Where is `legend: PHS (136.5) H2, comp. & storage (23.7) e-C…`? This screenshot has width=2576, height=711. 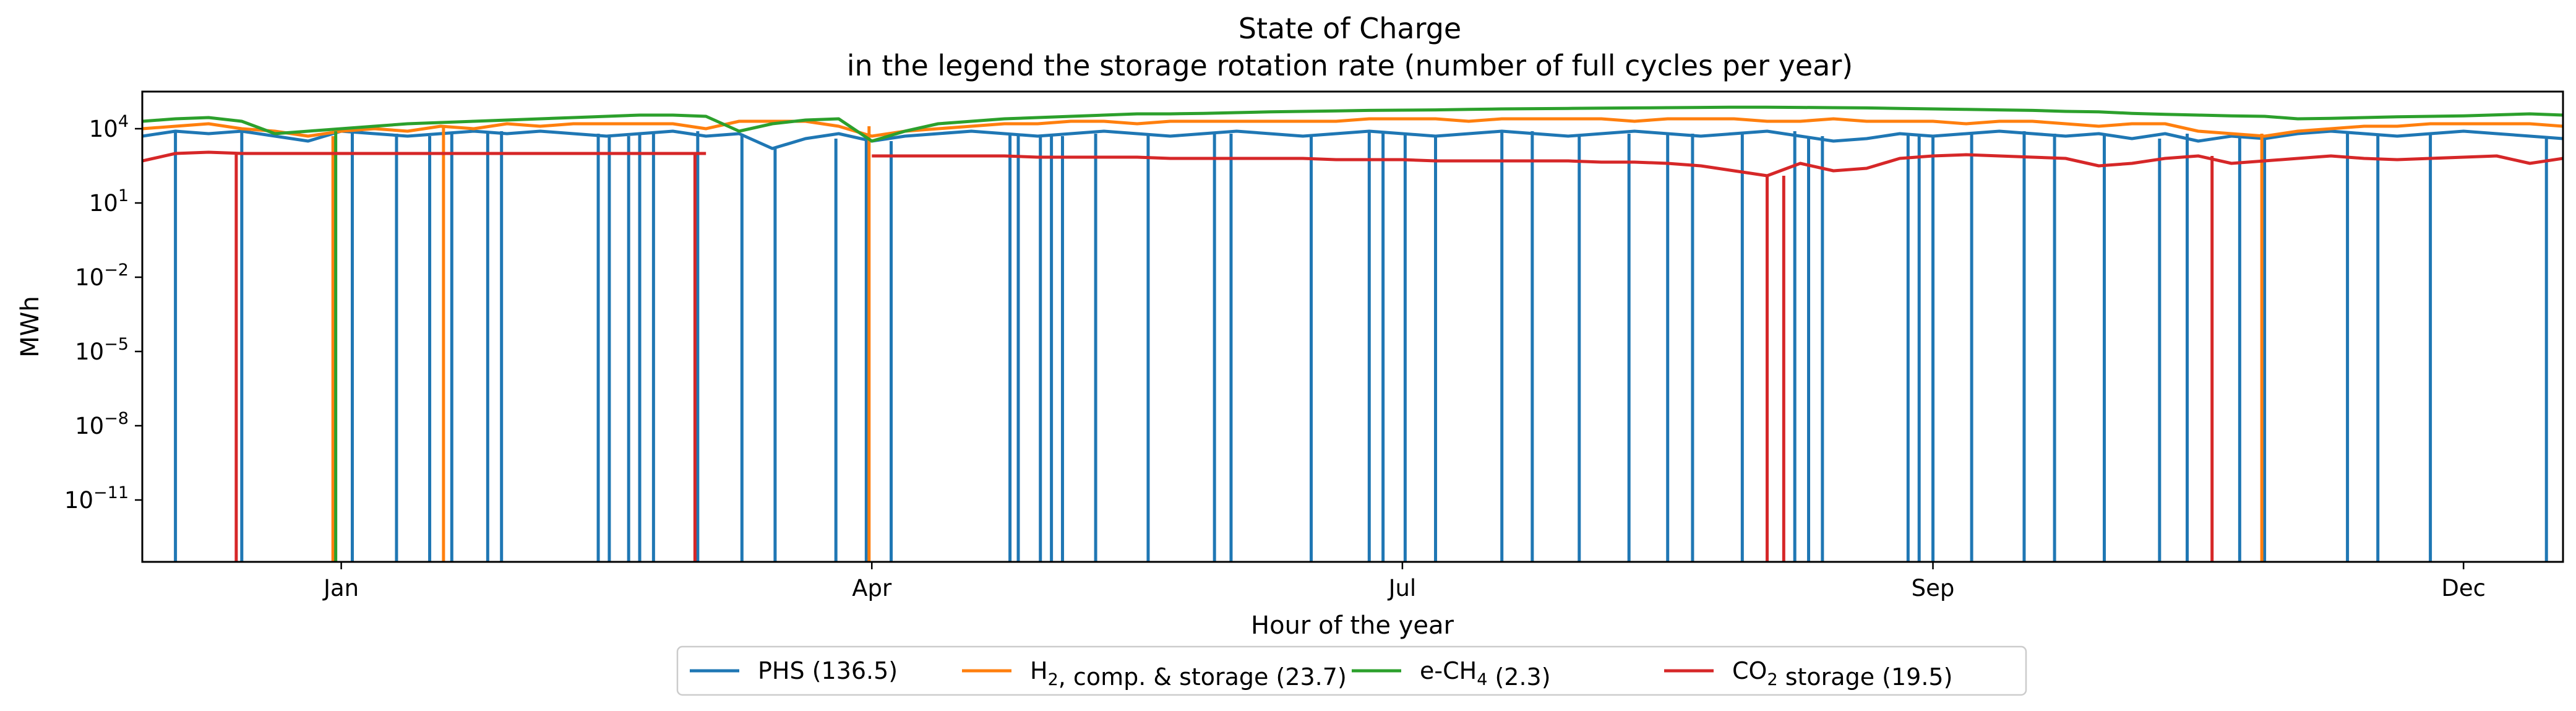 legend: PHS (136.5) H2, comp. & storage (23.7) e-C… is located at coordinates (1351, 670).